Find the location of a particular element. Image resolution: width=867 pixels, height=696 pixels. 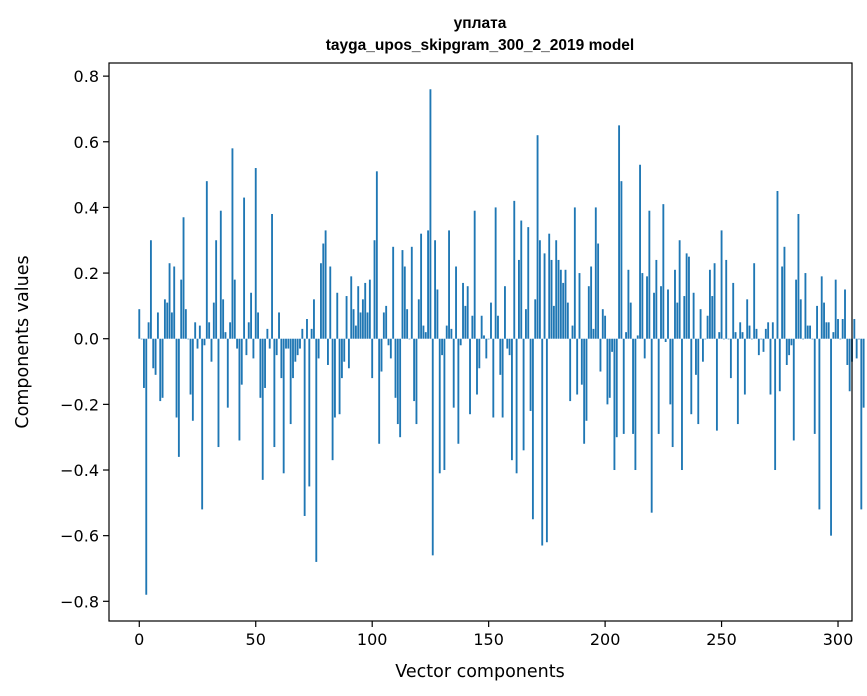

x-tick-label: 0 is located at coordinates (139, 639).